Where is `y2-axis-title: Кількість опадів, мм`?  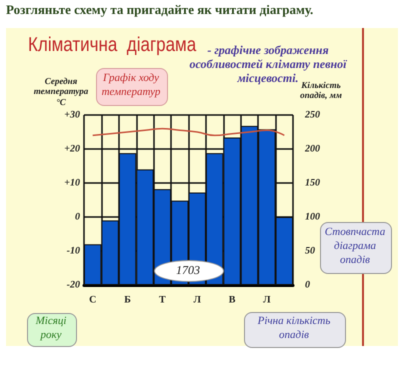 y2-axis-title: Кількість опадів, мм is located at coordinates (321, 90).